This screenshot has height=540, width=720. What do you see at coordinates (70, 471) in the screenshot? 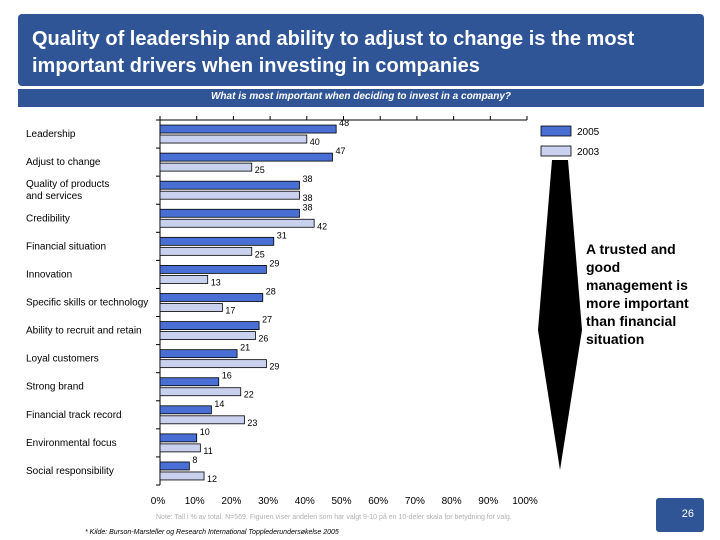
I see `category-label: Social responsibility` at bounding box center [70, 471].